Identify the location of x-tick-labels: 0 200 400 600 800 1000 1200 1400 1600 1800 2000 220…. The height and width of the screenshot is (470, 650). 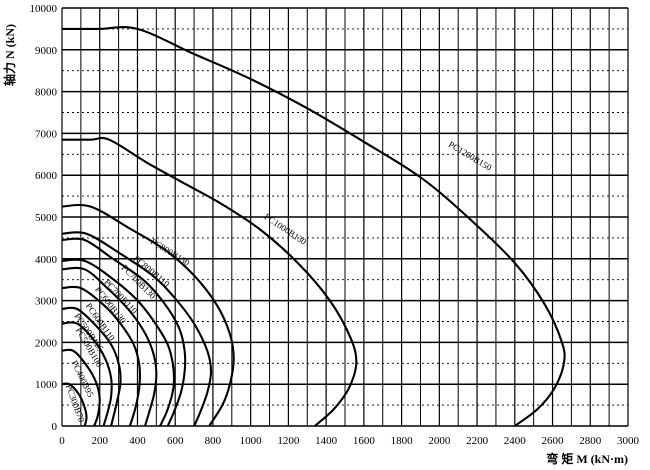
(349, 441).